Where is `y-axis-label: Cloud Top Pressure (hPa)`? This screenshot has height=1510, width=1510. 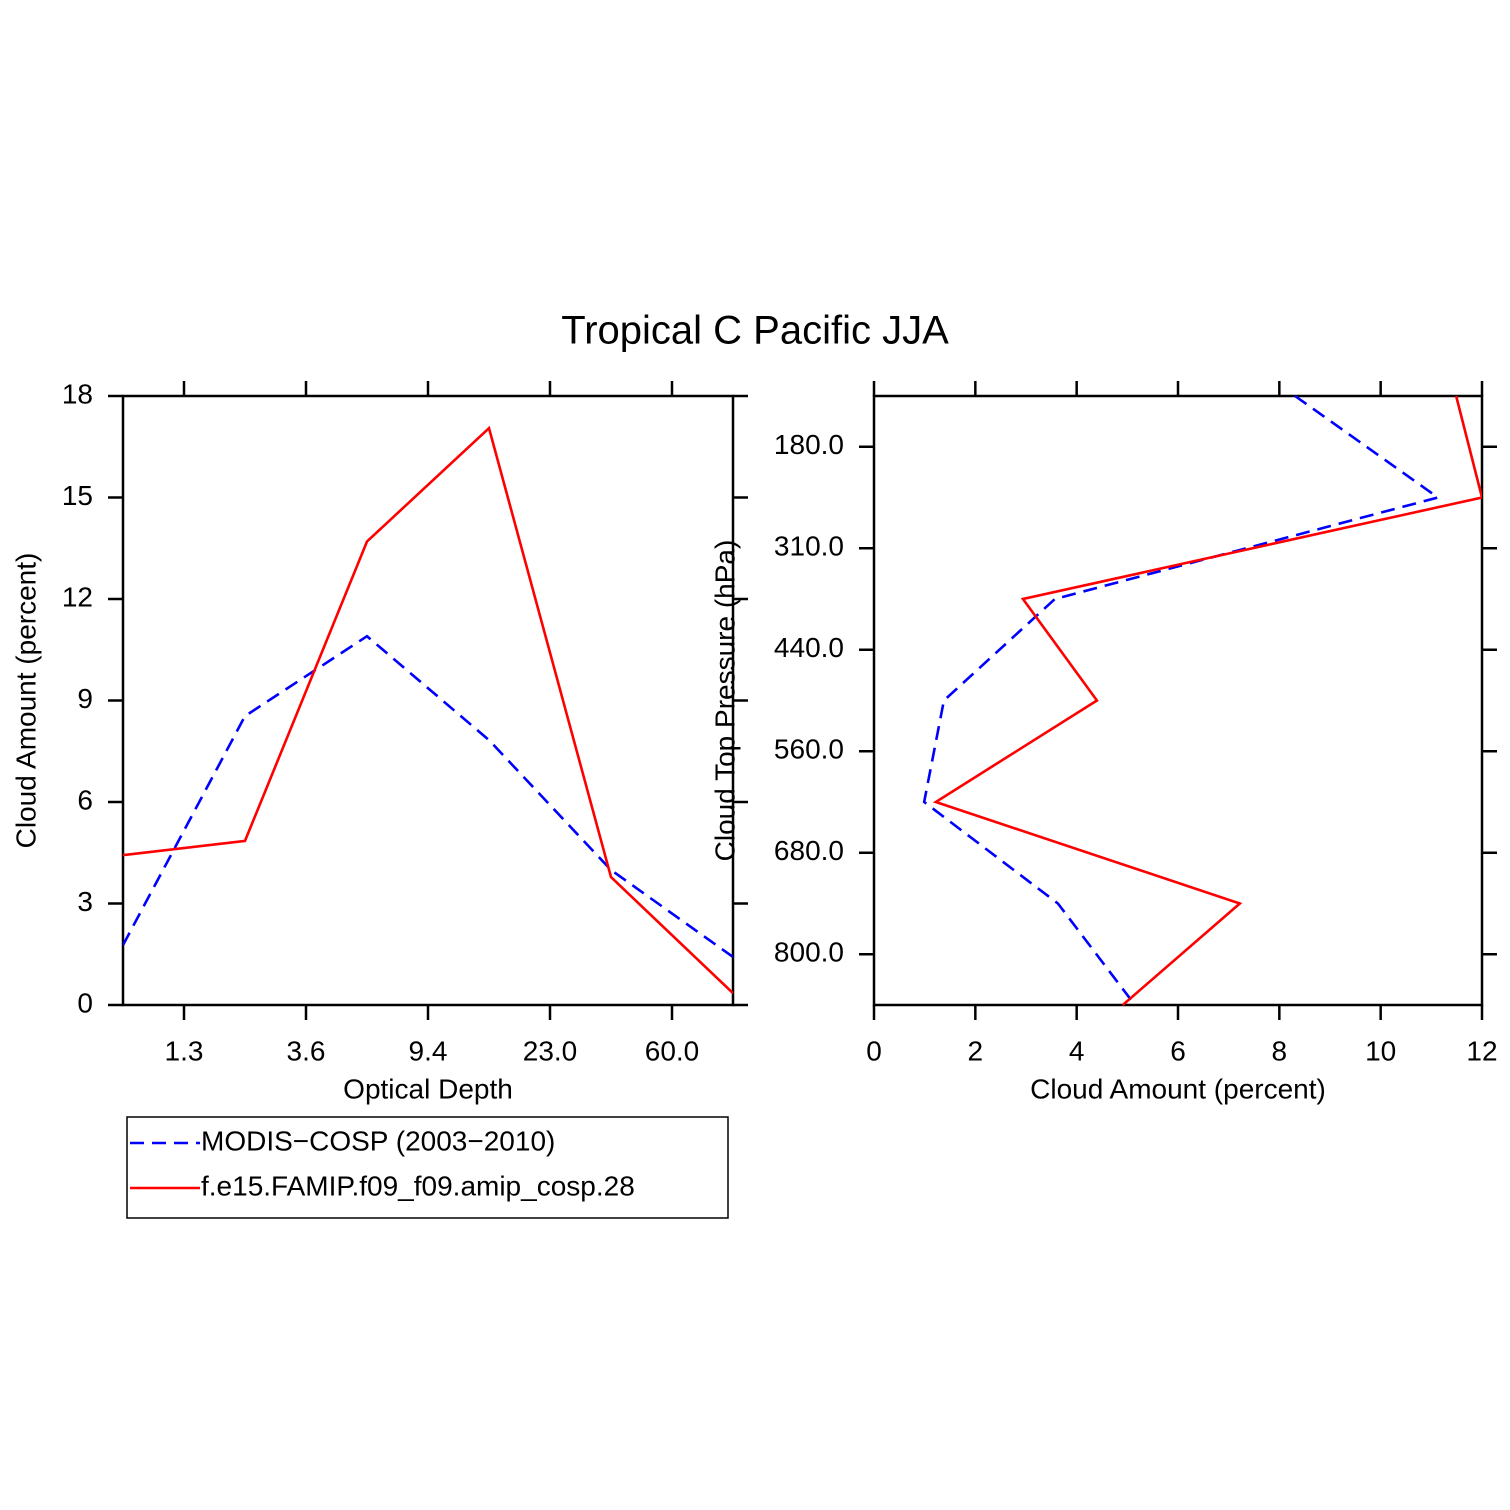
y-axis-label: Cloud Top Pressure (hPa) is located at coordinates (724, 701).